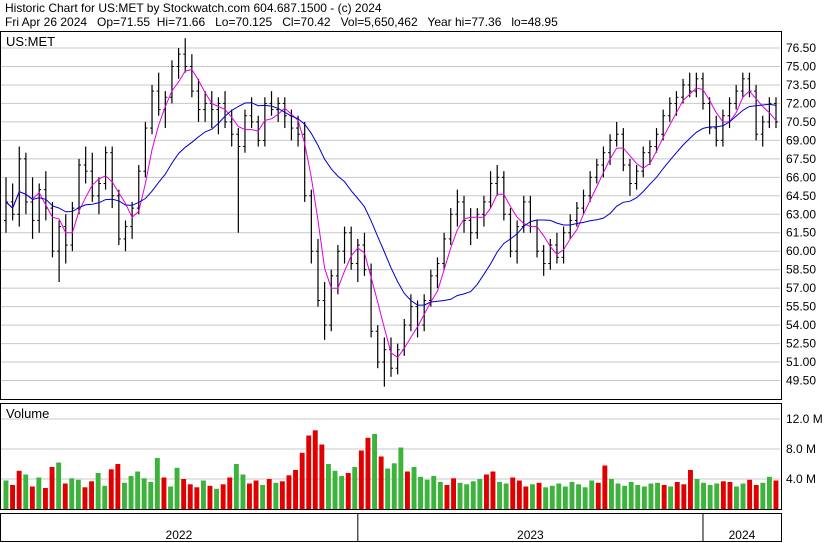 The width and height of the screenshot is (830, 543). I want to click on price-tick-label: 64.50, so click(801, 196).